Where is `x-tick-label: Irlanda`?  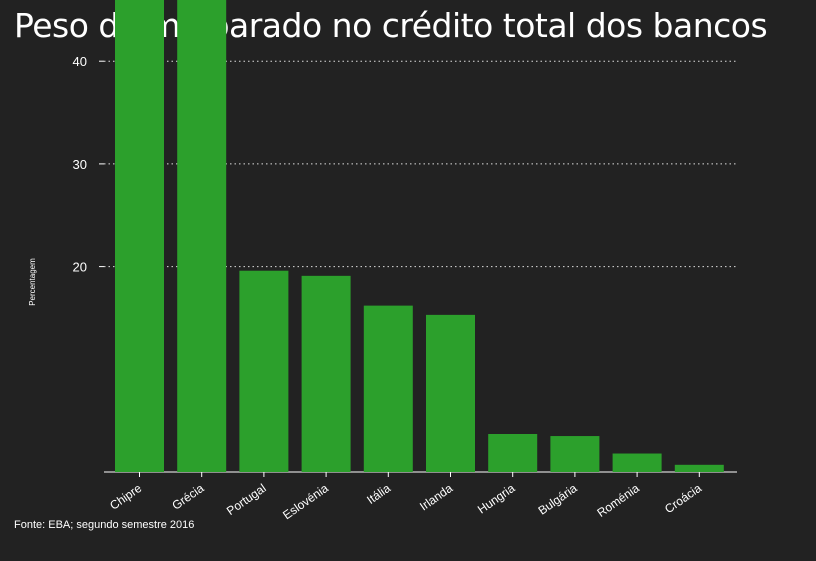 x-tick-label: Irlanda is located at coordinates (436, 497).